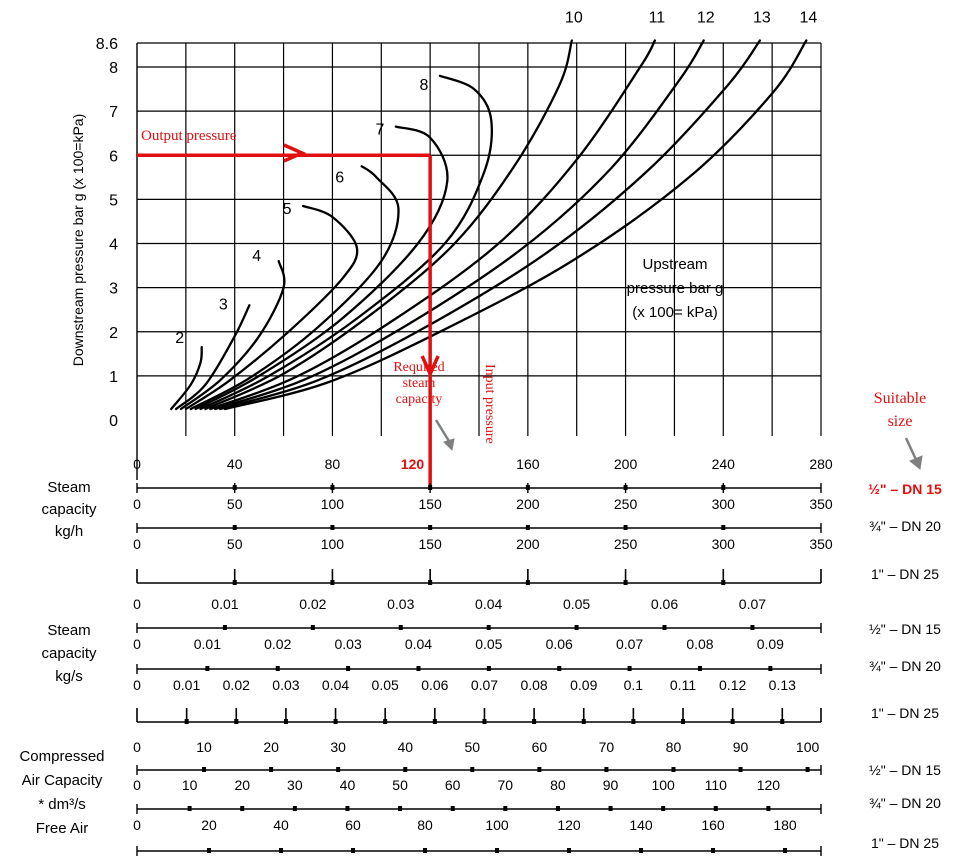 The height and width of the screenshot is (868, 974). I want to click on curve-label-7: 7, so click(379, 130).